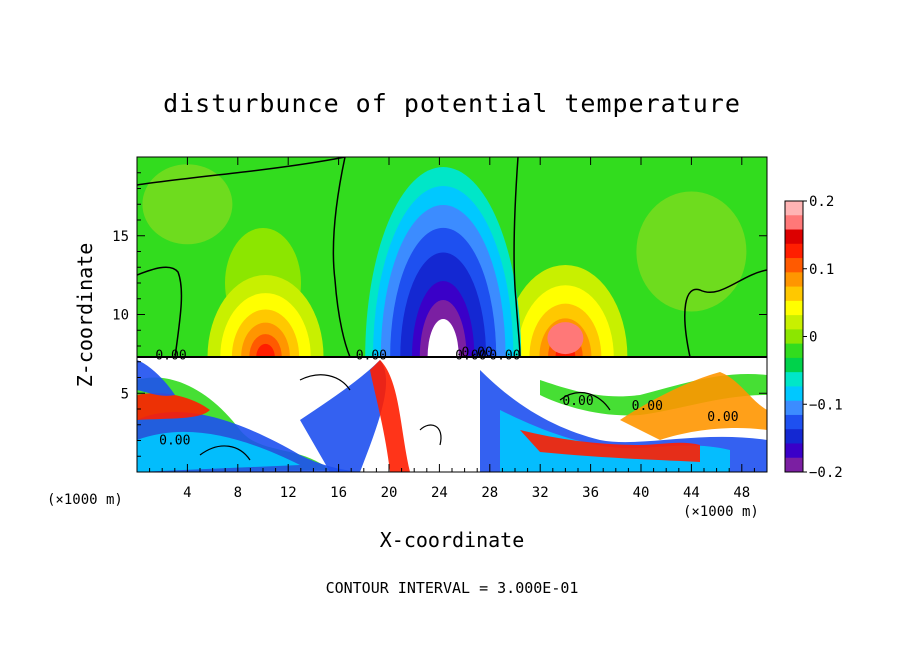 The image size is (904, 654). I want to click on x-tick-label: 48, so click(741, 493).